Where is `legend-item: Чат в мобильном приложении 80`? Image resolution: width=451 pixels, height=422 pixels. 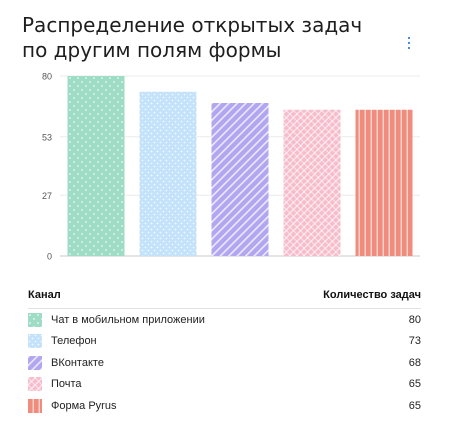
legend-item: Чат в мобильном приложении 80 is located at coordinates (224, 320).